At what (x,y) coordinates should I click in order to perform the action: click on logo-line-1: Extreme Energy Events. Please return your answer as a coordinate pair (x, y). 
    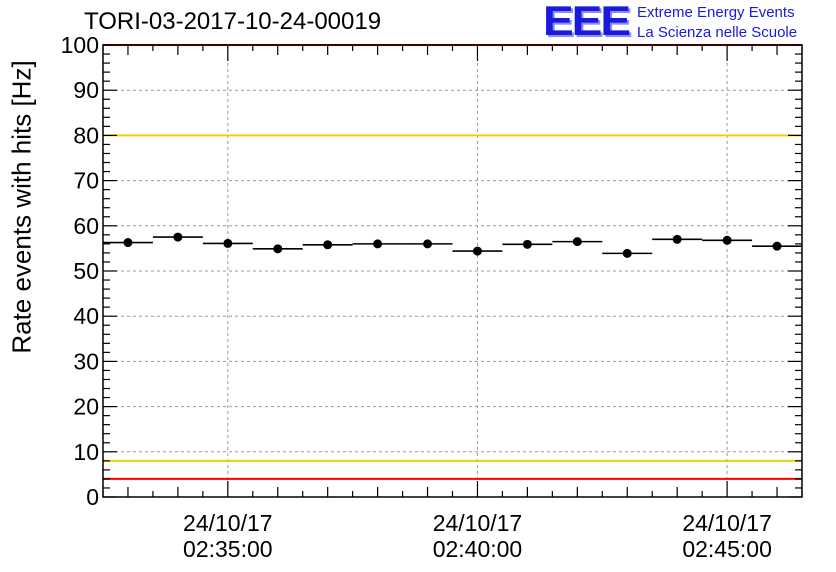
    Looking at the image, I should click on (716, 12).